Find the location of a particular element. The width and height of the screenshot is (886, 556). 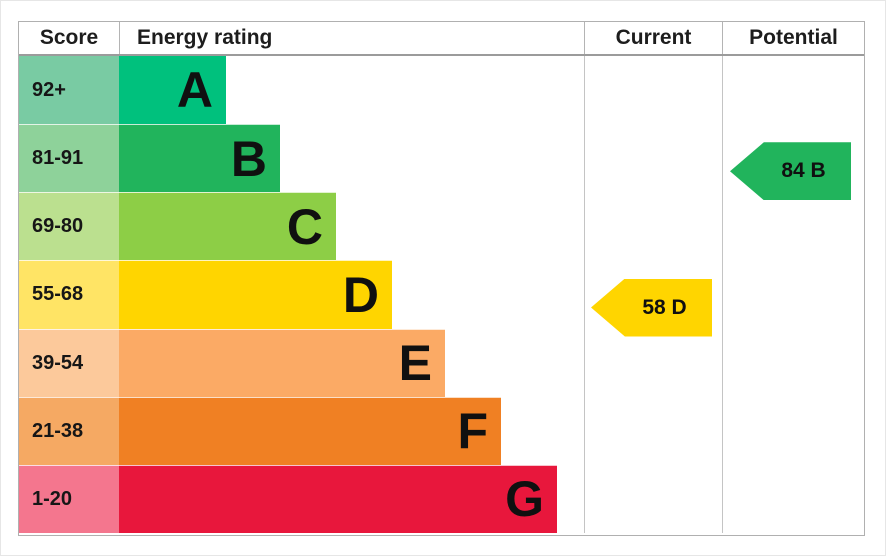

rating-bar-f: F is located at coordinates (310, 430).